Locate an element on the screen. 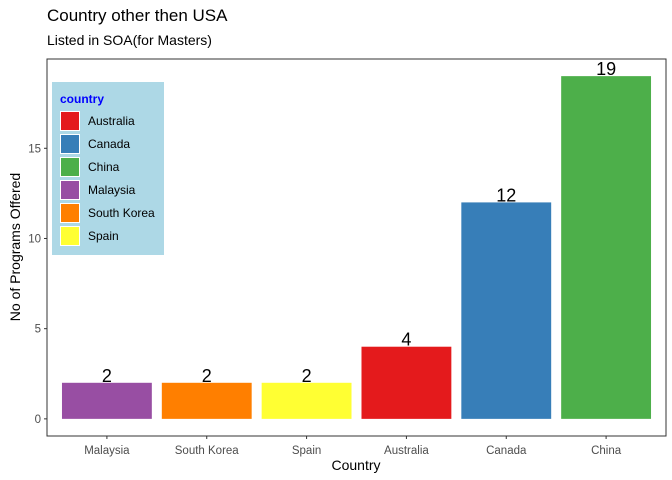 This screenshot has width=672, height=480. bar-south-korea is located at coordinates (206, 400).